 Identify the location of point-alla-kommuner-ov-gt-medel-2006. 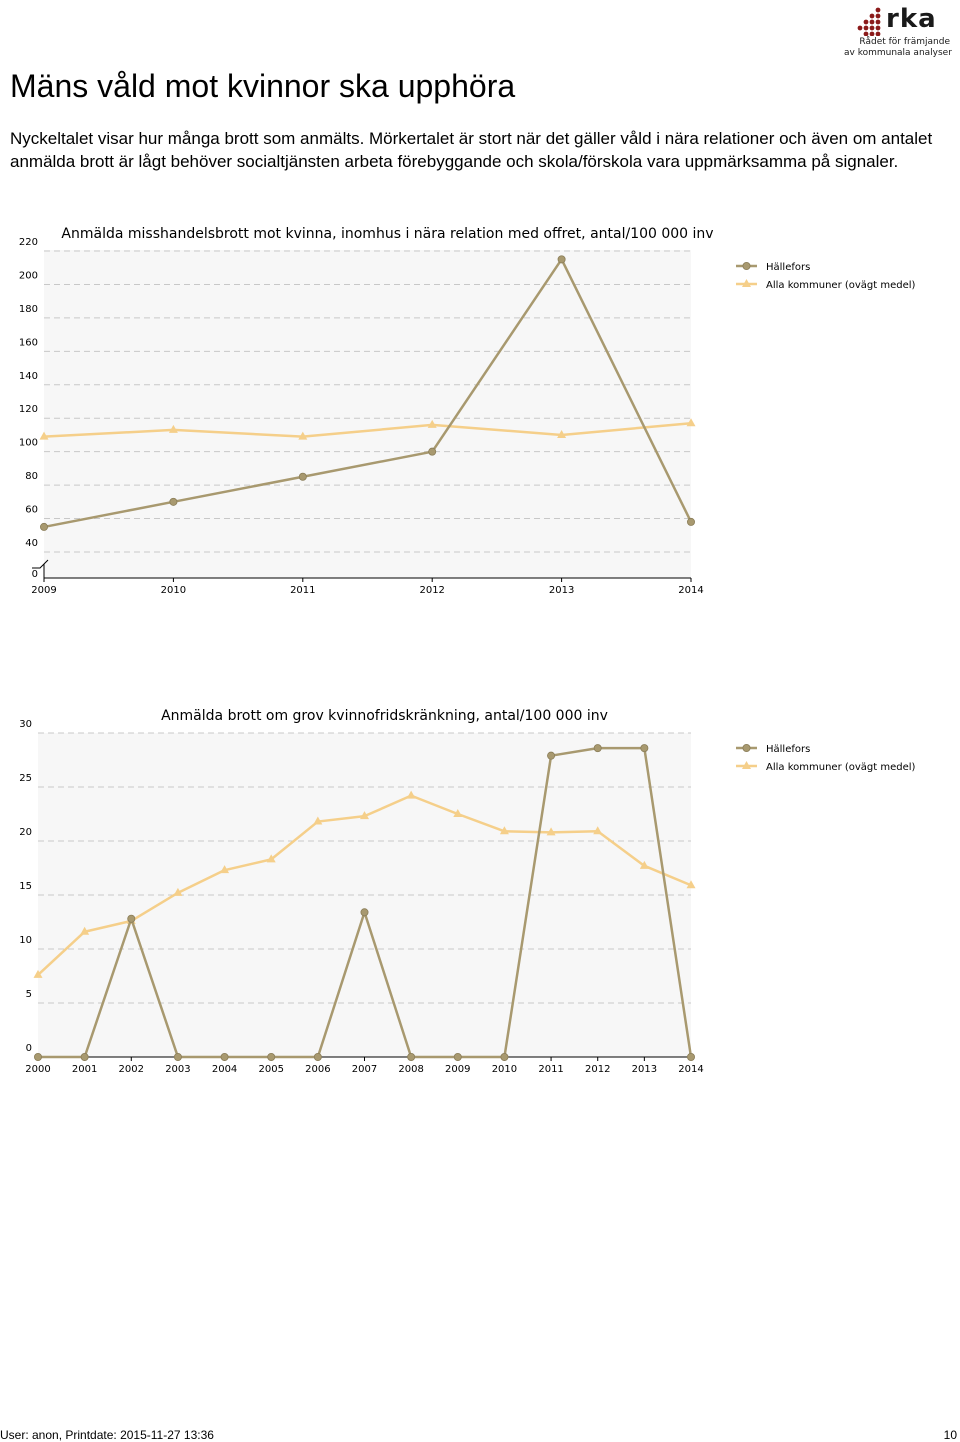
(318, 820).